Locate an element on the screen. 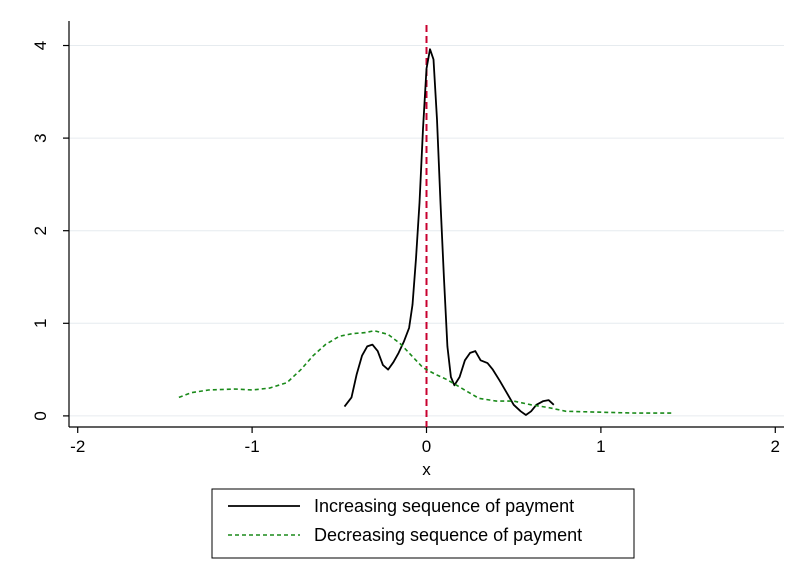 This screenshot has height=581, width=790. x-tick-label-0: -2 is located at coordinates (77, 446).